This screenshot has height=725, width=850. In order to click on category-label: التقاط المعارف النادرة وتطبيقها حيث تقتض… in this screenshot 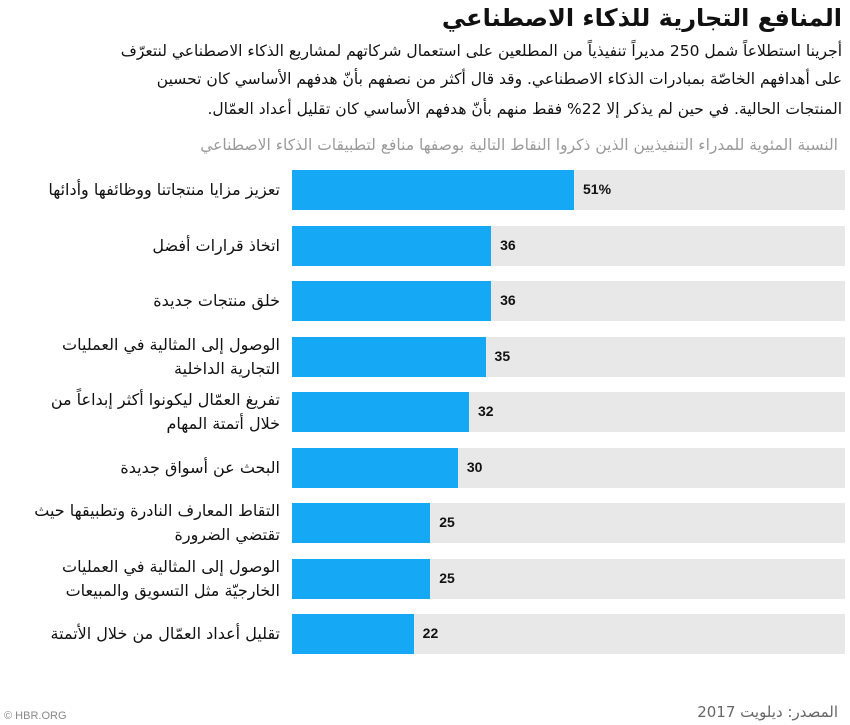, I will do `click(157, 522)`.